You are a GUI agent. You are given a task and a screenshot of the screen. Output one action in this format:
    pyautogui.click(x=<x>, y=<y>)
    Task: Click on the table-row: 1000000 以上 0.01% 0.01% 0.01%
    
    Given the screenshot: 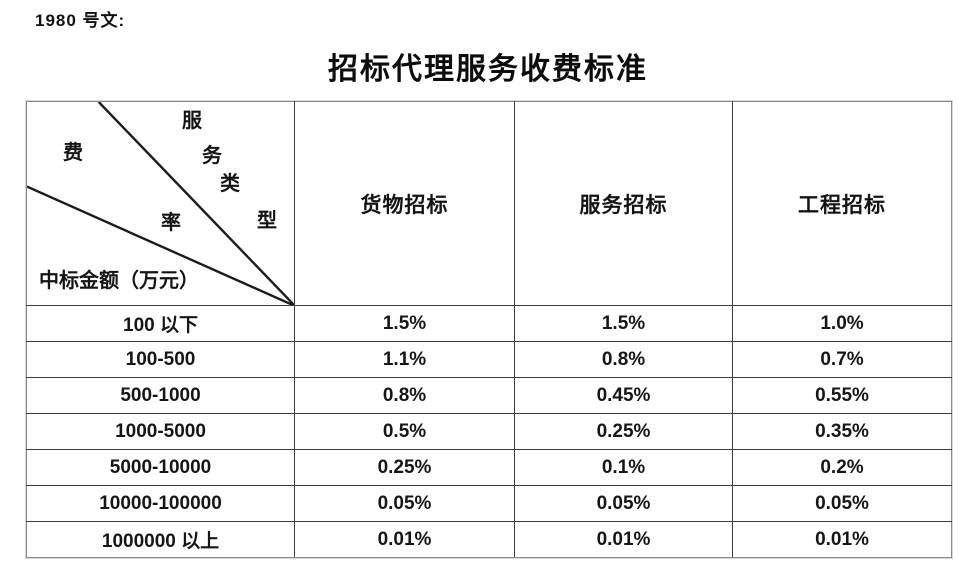 What is the action you would take?
    pyautogui.click(x=489, y=539)
    